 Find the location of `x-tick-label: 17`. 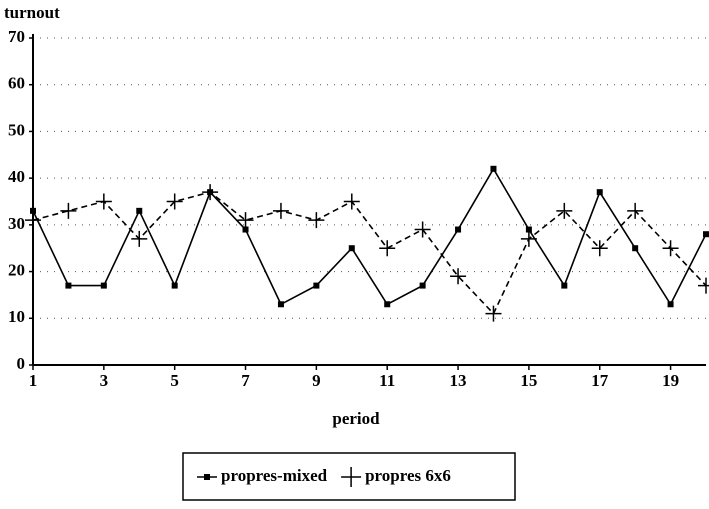

x-tick-label: 17 is located at coordinates (600, 380).